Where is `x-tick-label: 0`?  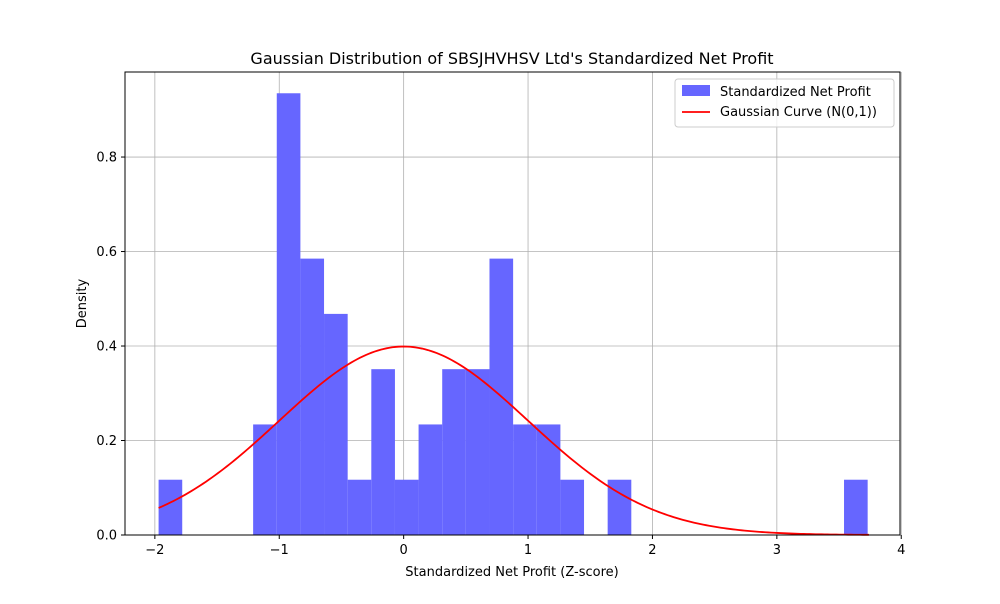 x-tick-label: 0 is located at coordinates (404, 550).